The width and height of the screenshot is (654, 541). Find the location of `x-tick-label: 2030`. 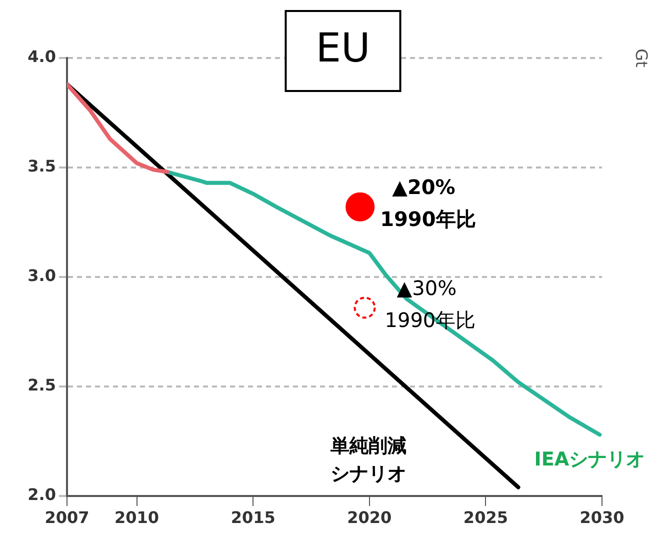

x-tick-label: 2030 is located at coordinates (602, 517).